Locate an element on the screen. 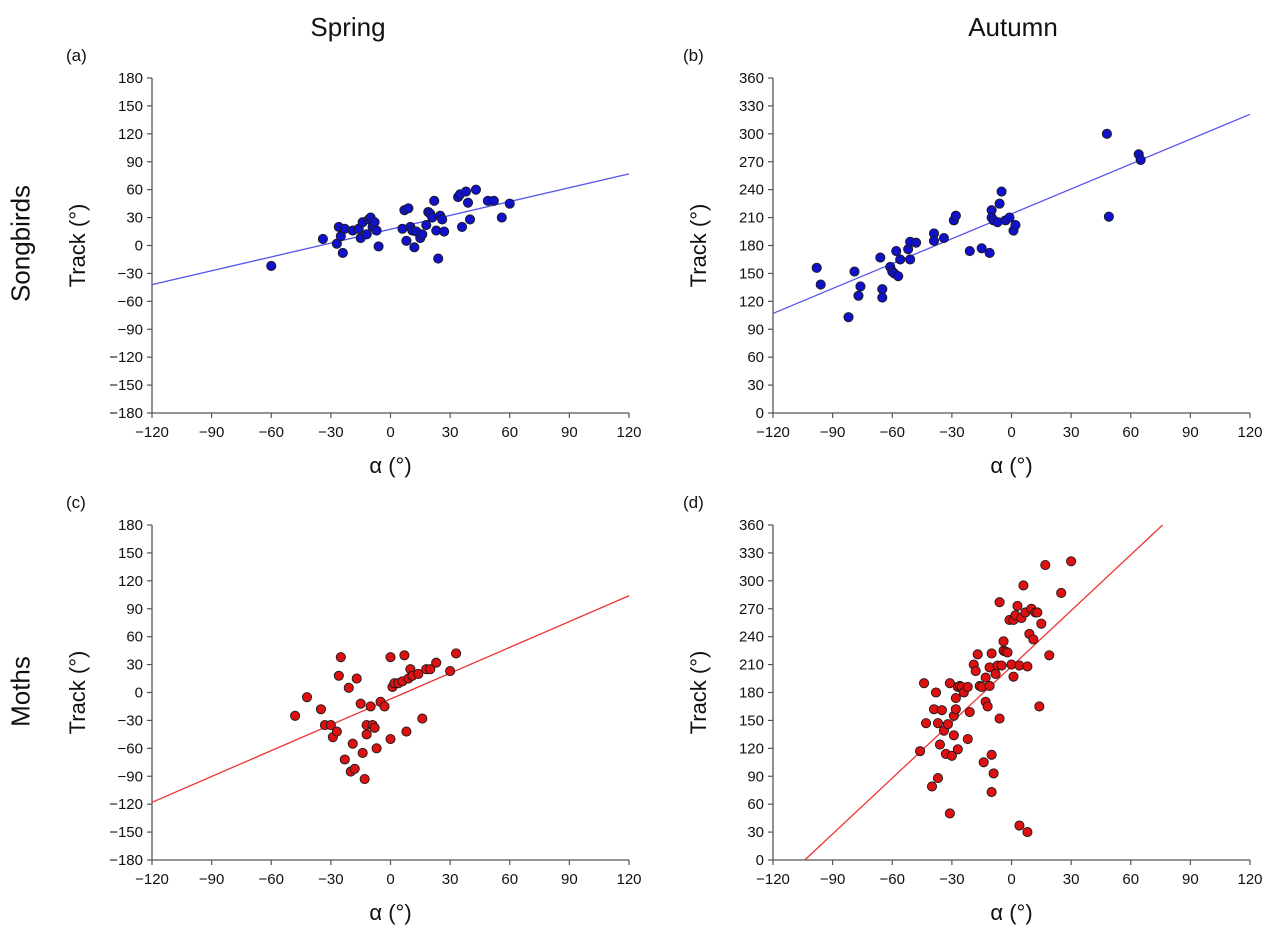 Image resolution: width=1277 pixels, height=934 pixels. y-tick-label: 270 is located at coordinates (751, 162).